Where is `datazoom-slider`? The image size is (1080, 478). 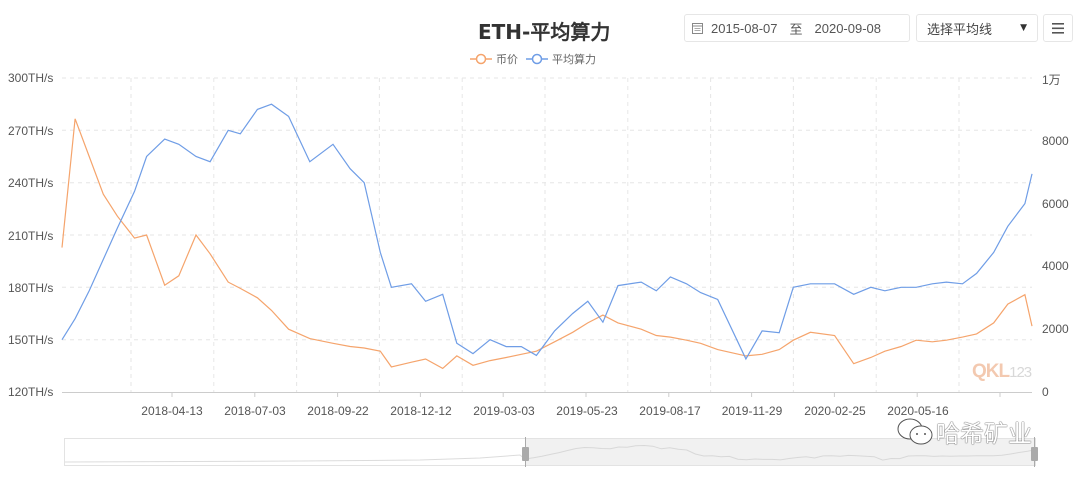
datazoom-slider is located at coordinates (551, 452).